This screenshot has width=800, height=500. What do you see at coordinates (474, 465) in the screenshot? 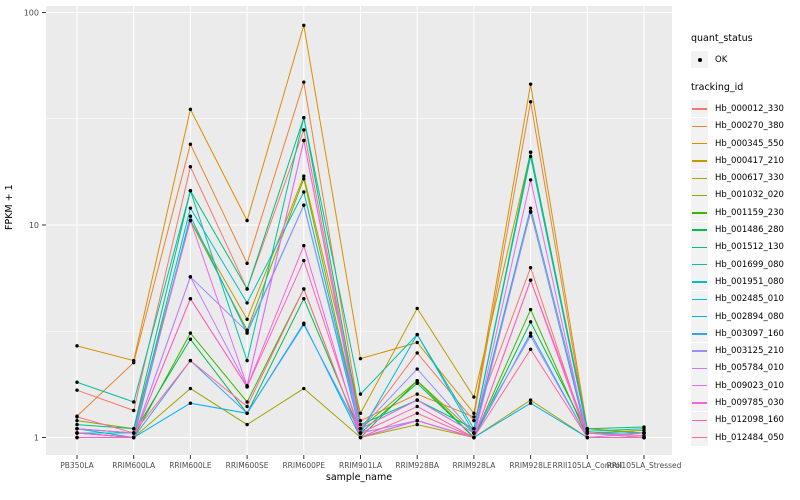
I see `x-tick-label: RRIM928LA` at bounding box center [474, 465].